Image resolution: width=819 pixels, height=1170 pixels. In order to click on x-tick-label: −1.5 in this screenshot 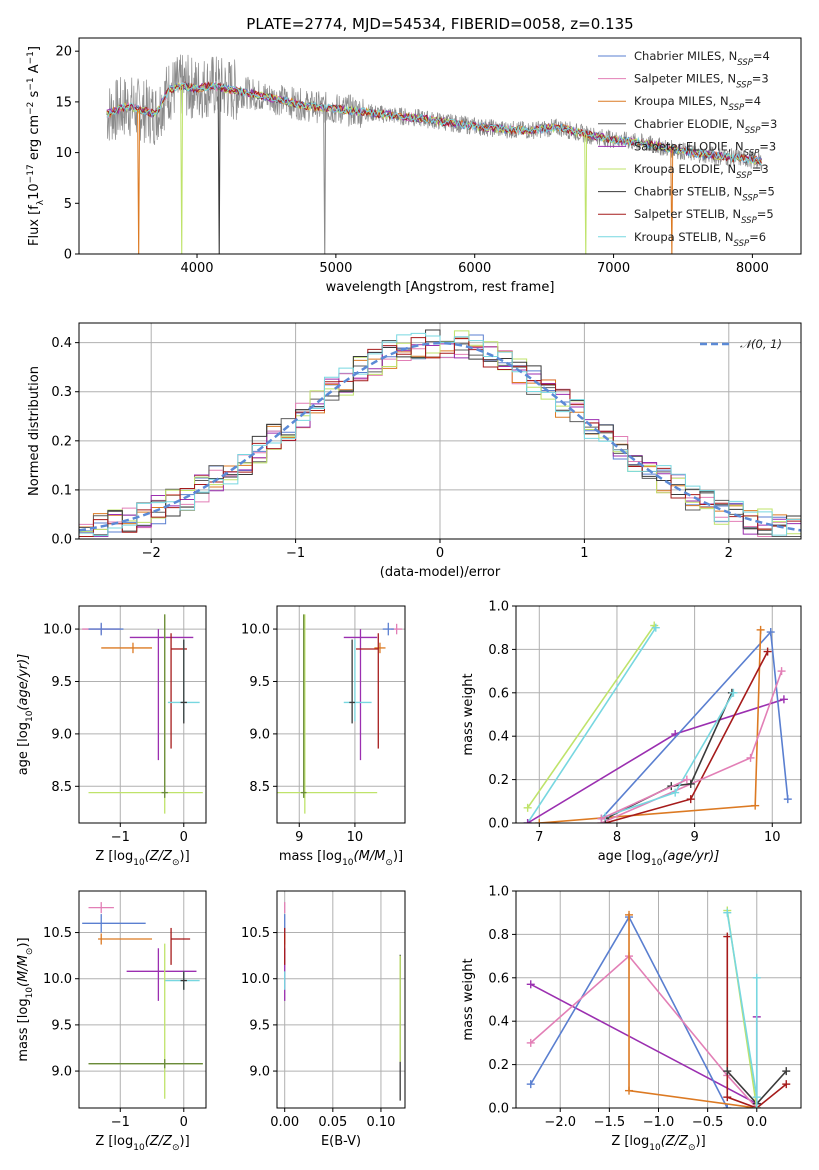, I will do `click(610, 1122)`.